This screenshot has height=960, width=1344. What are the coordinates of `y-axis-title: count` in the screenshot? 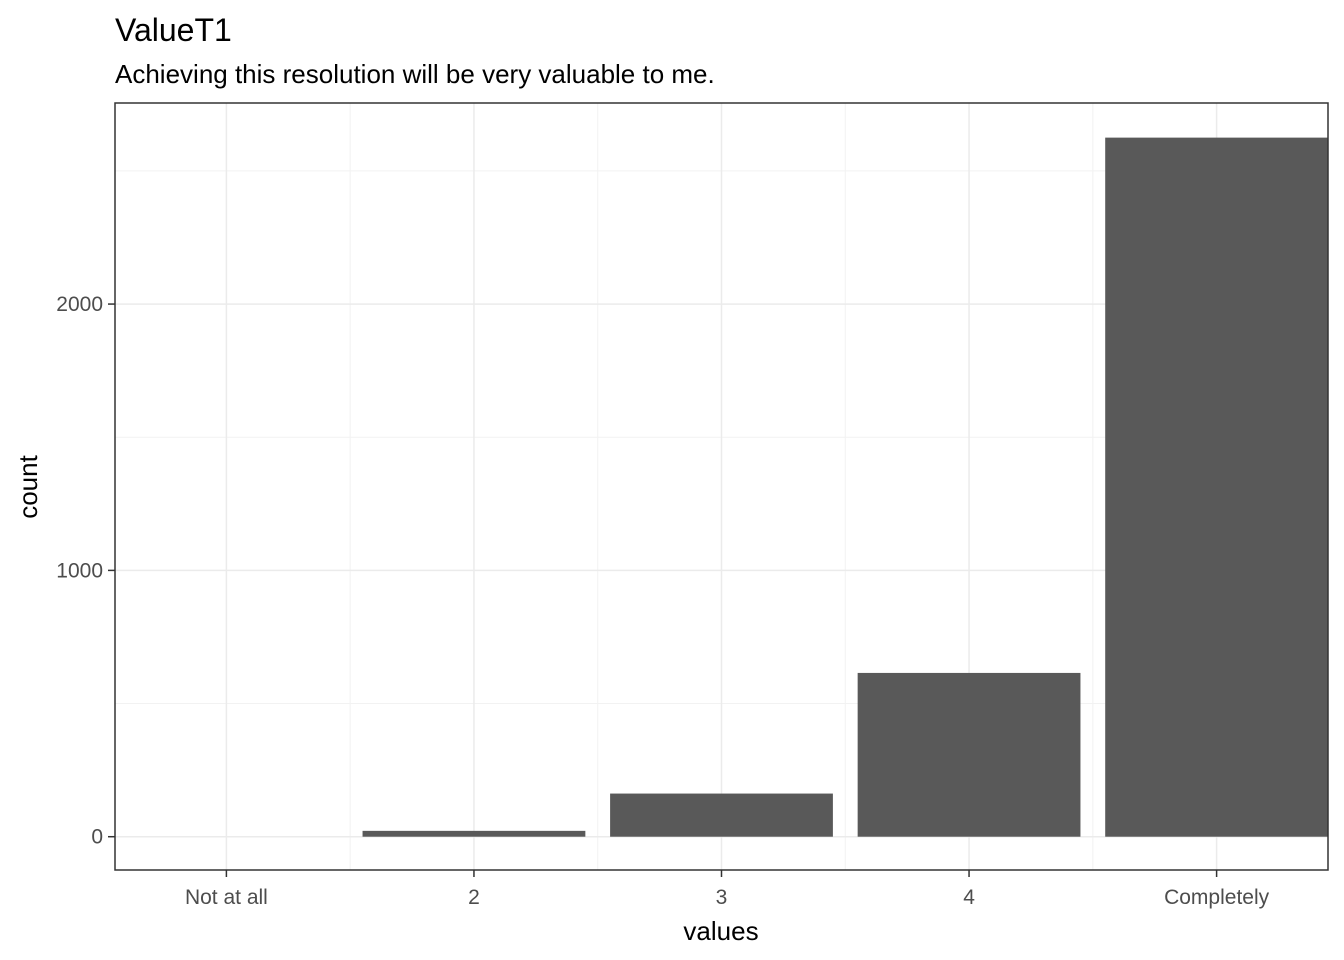 It's located at (28, 486).